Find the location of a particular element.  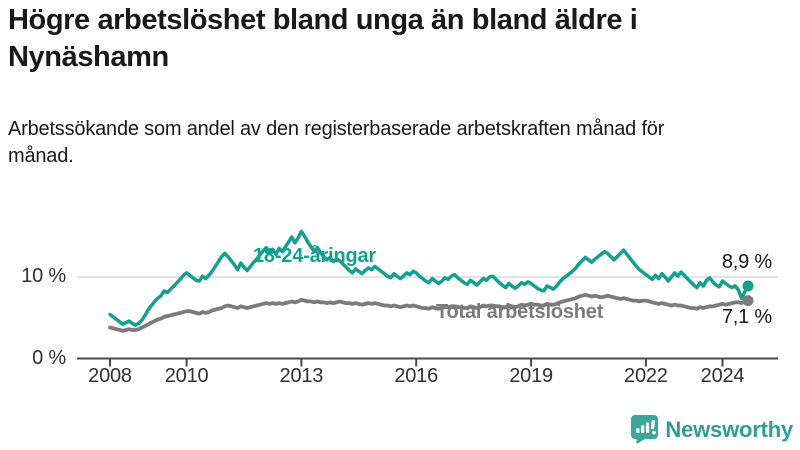

total-end-dot is located at coordinates (748, 301).